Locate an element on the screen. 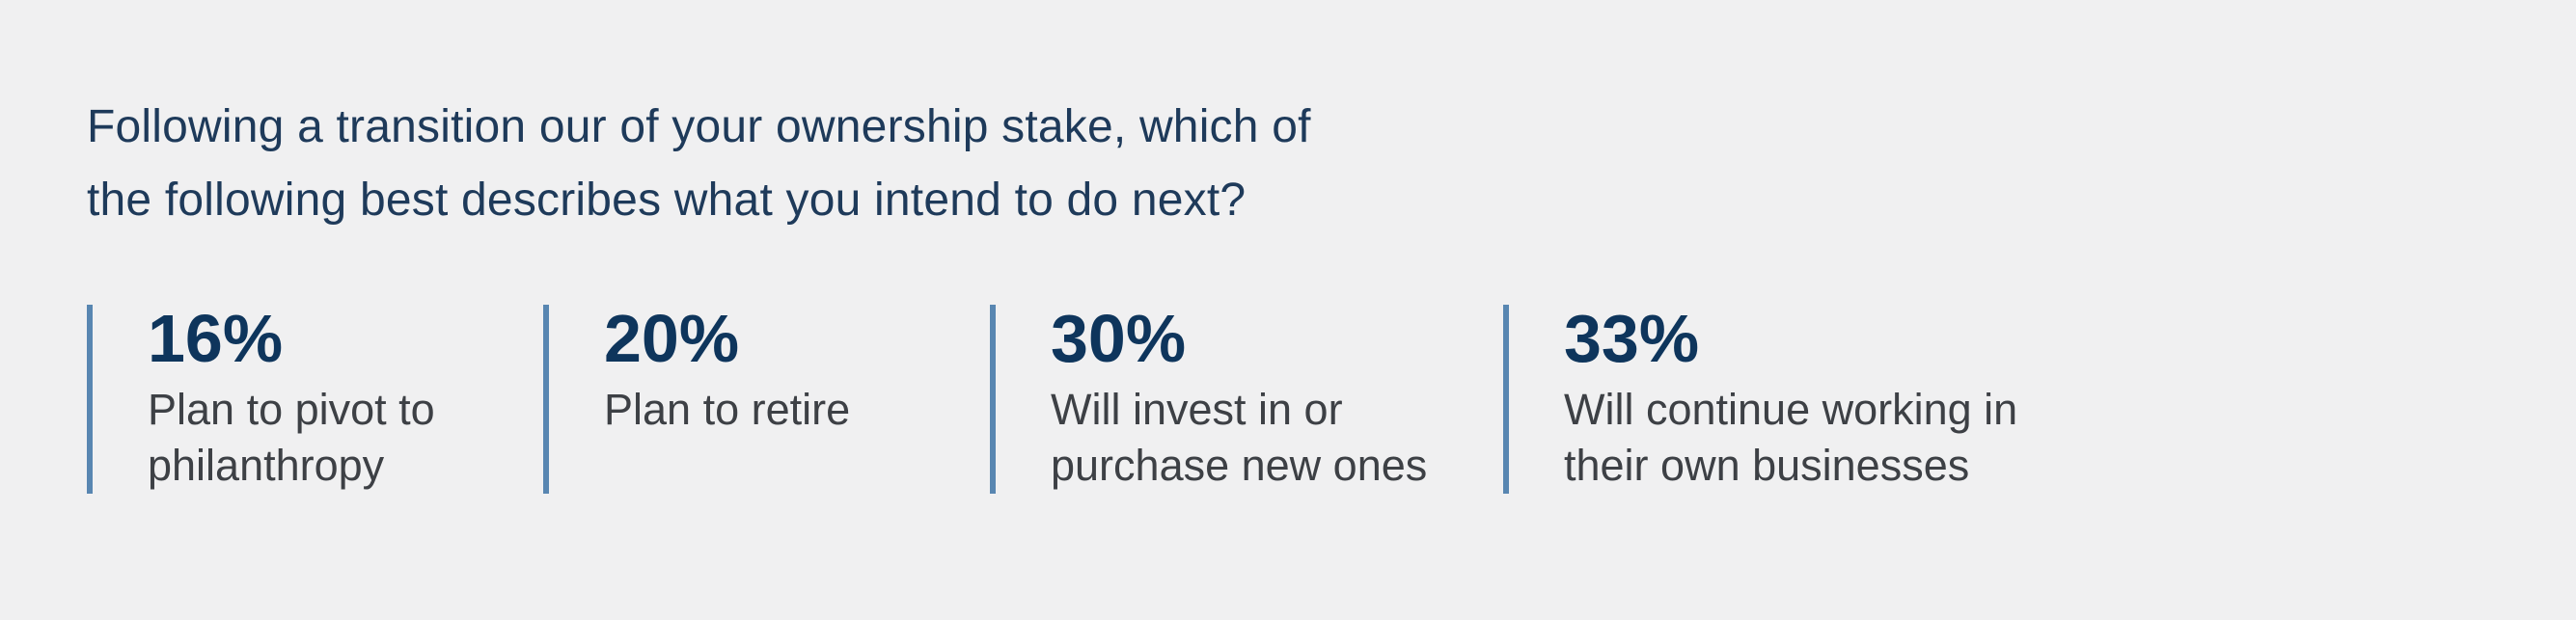 The width and height of the screenshot is (2576, 620). stat-label: Plan to retire is located at coordinates (728, 409).